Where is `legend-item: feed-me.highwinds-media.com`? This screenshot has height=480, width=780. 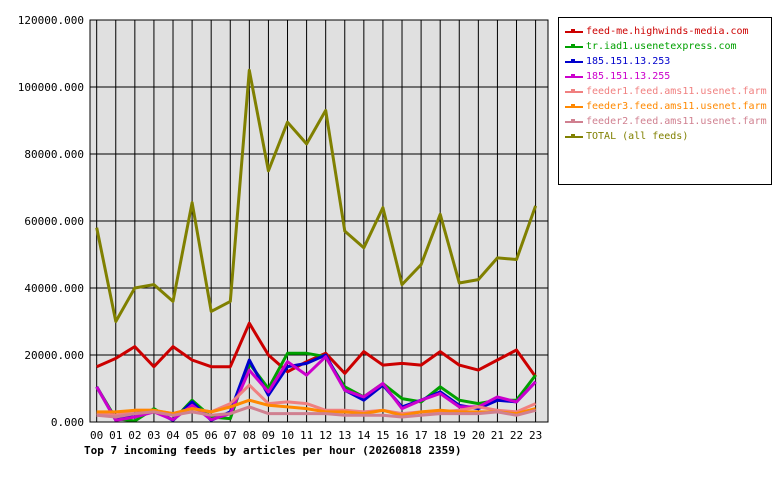 legend-item: feed-me.highwinds-media.com is located at coordinates (665, 33).